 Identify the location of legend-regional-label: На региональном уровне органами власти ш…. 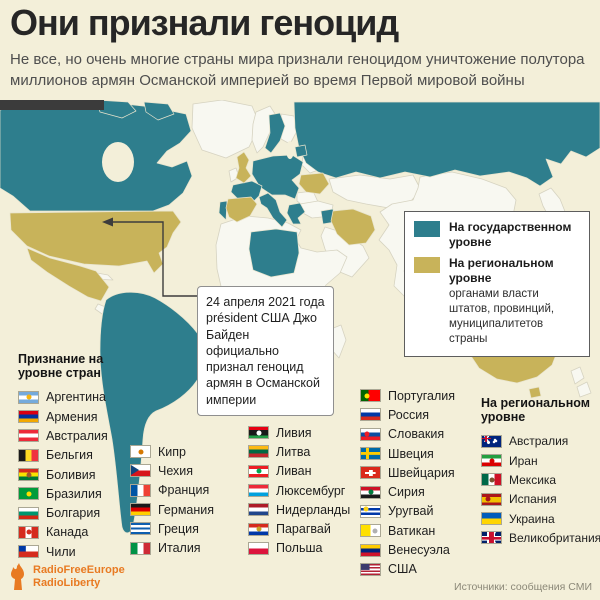
(514, 301).